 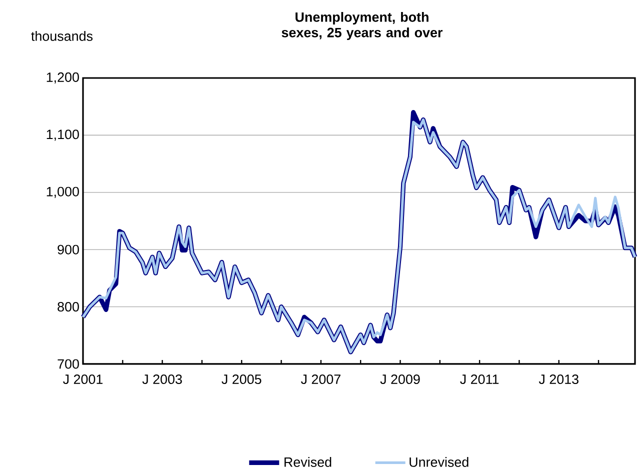 What do you see at coordinates (62, 78) in the screenshot?
I see `y-tick-label: 1,200` at bounding box center [62, 78].